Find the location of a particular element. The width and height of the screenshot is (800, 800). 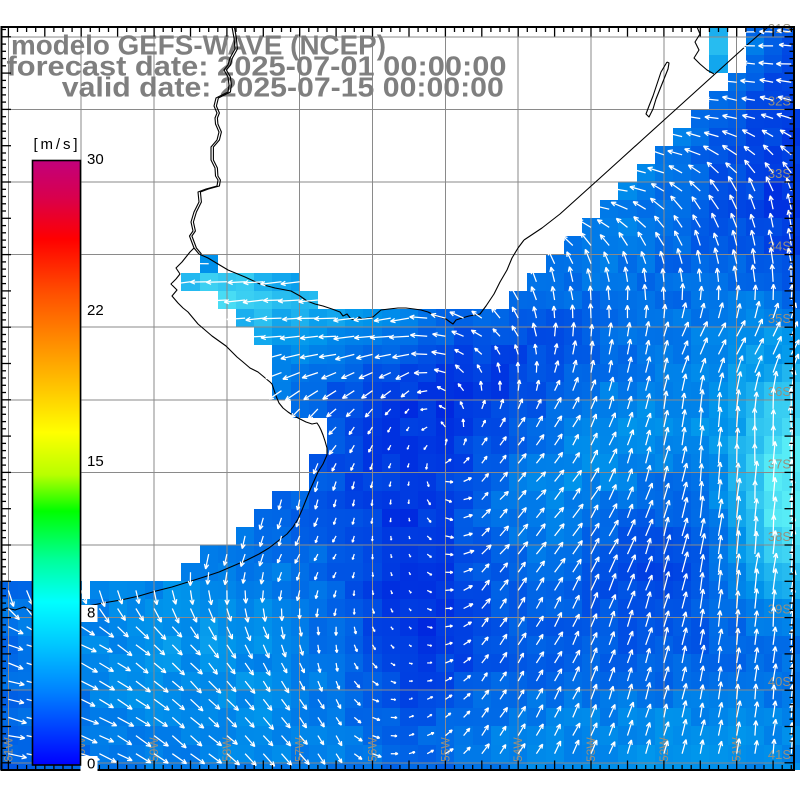

svg-text: 30 is located at coordinates (95, 159).